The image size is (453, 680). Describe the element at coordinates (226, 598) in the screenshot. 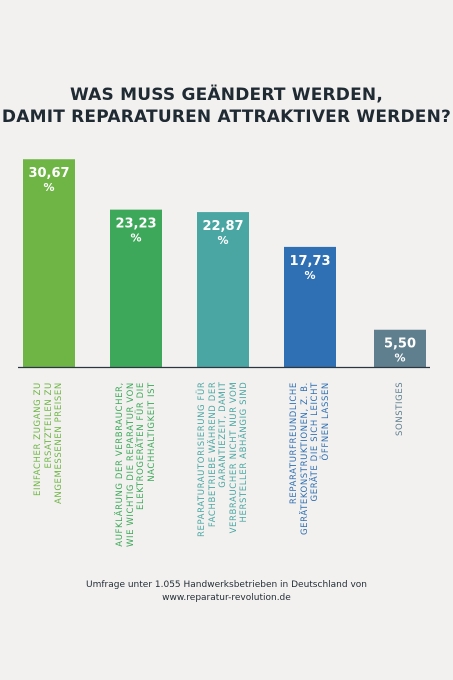

I see `footer-line-2: www.reparatur-revolution.de` at that location.